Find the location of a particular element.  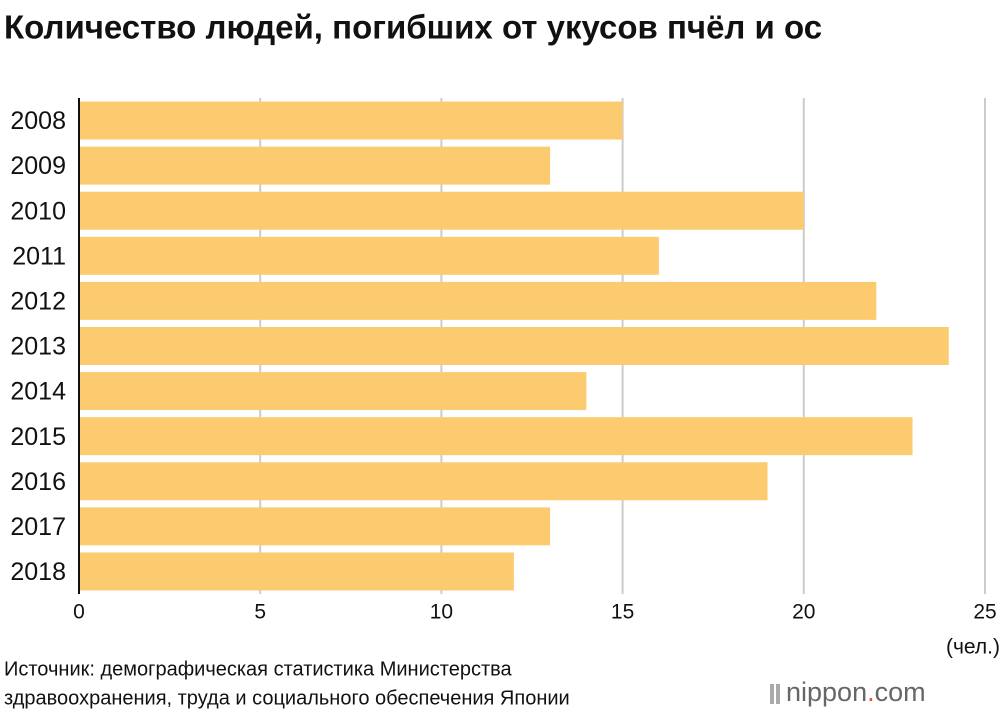

y-tick-label: 2015 is located at coordinates (38, 437).